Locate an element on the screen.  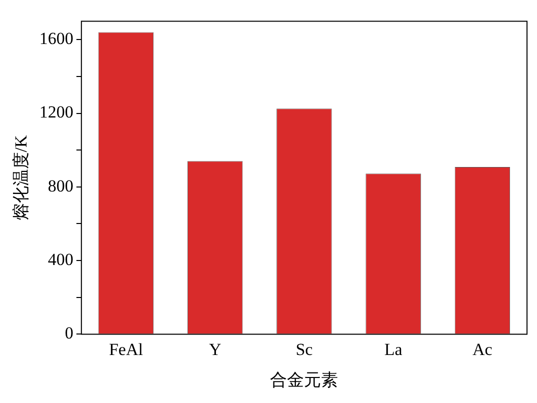
x-axis-title: 合金元素 is located at coordinates (304, 380).